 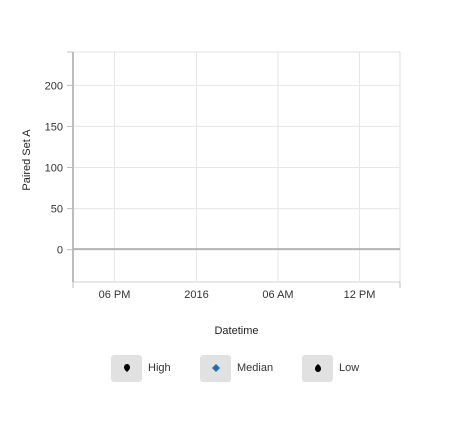 What do you see at coordinates (54, 169) in the screenshot?
I see `y-tick-label: 100` at bounding box center [54, 169].